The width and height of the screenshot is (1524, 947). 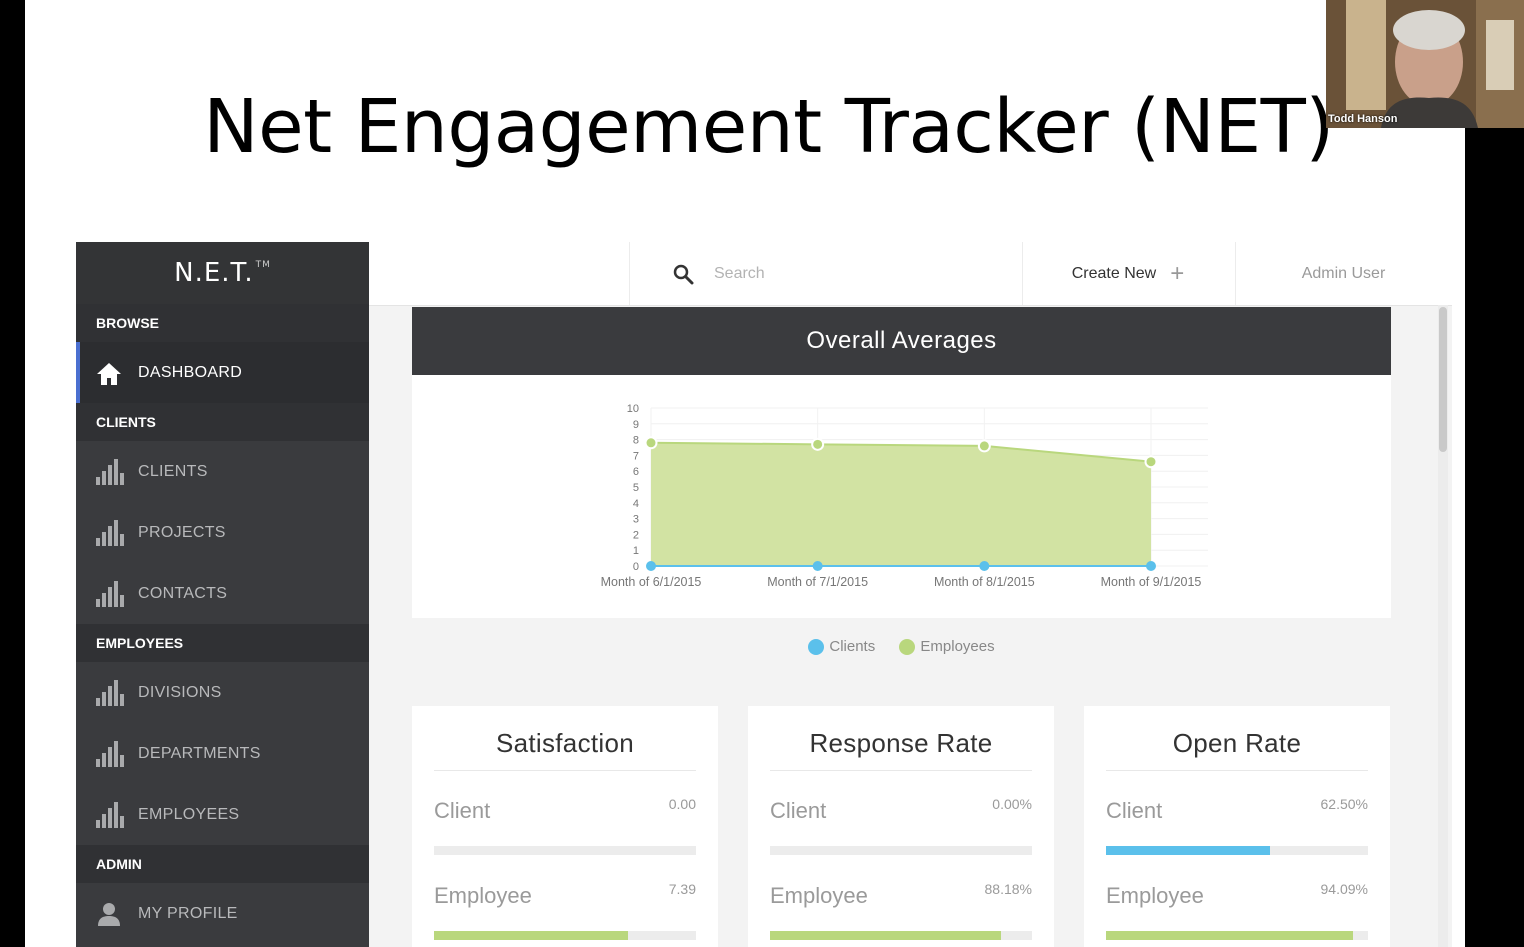 I want to click on logo-text: N.E.T., so click(x=214, y=273).